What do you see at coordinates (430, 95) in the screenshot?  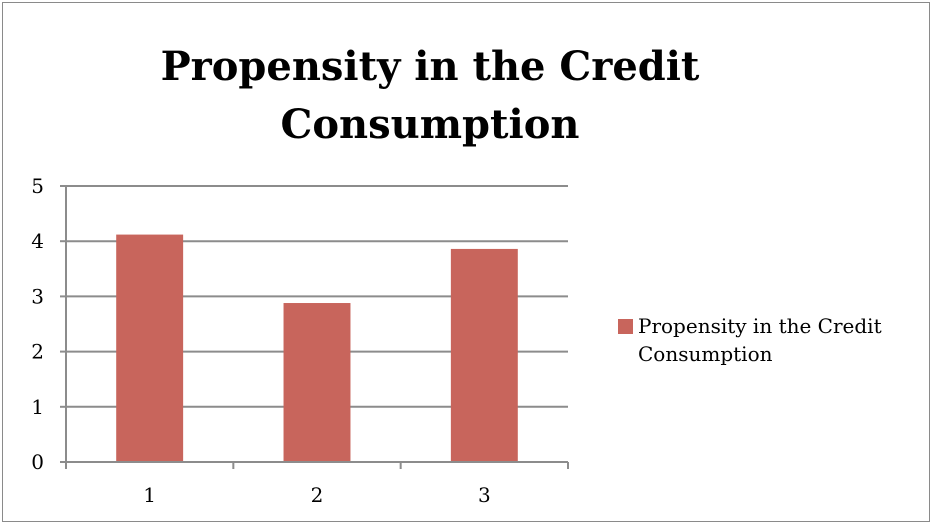 I see `chart-title: Propensity in the Credit Consumption` at bounding box center [430, 95].